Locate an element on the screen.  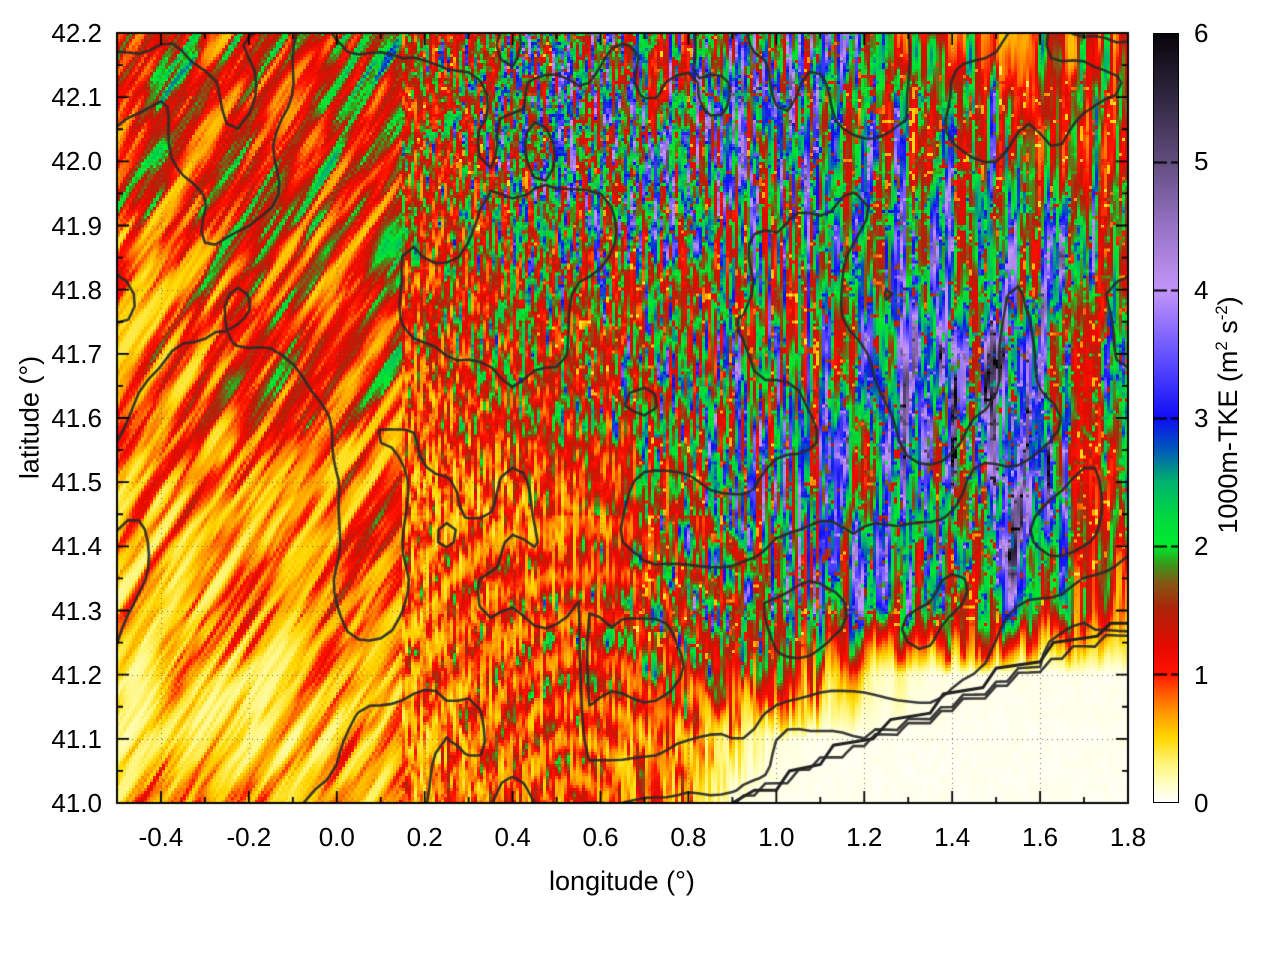
y-tick-label: 41.7 is located at coordinates (76, 353).